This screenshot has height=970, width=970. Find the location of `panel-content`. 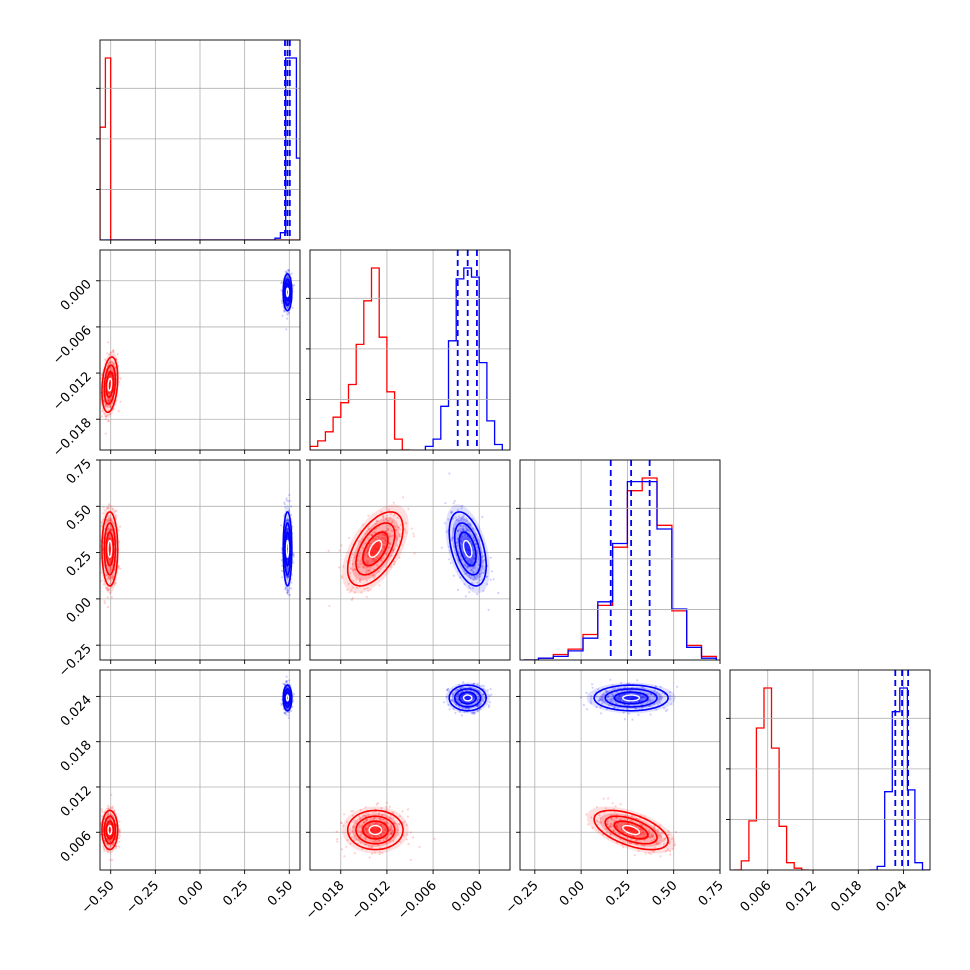

panel-content is located at coordinates (200, 770).